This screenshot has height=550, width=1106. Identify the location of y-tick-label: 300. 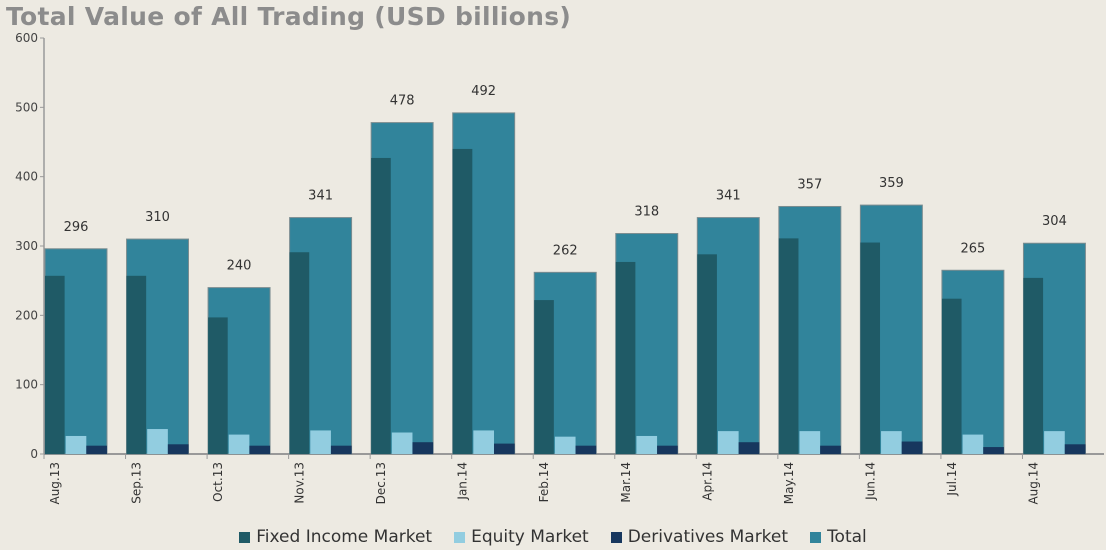
(26, 246).